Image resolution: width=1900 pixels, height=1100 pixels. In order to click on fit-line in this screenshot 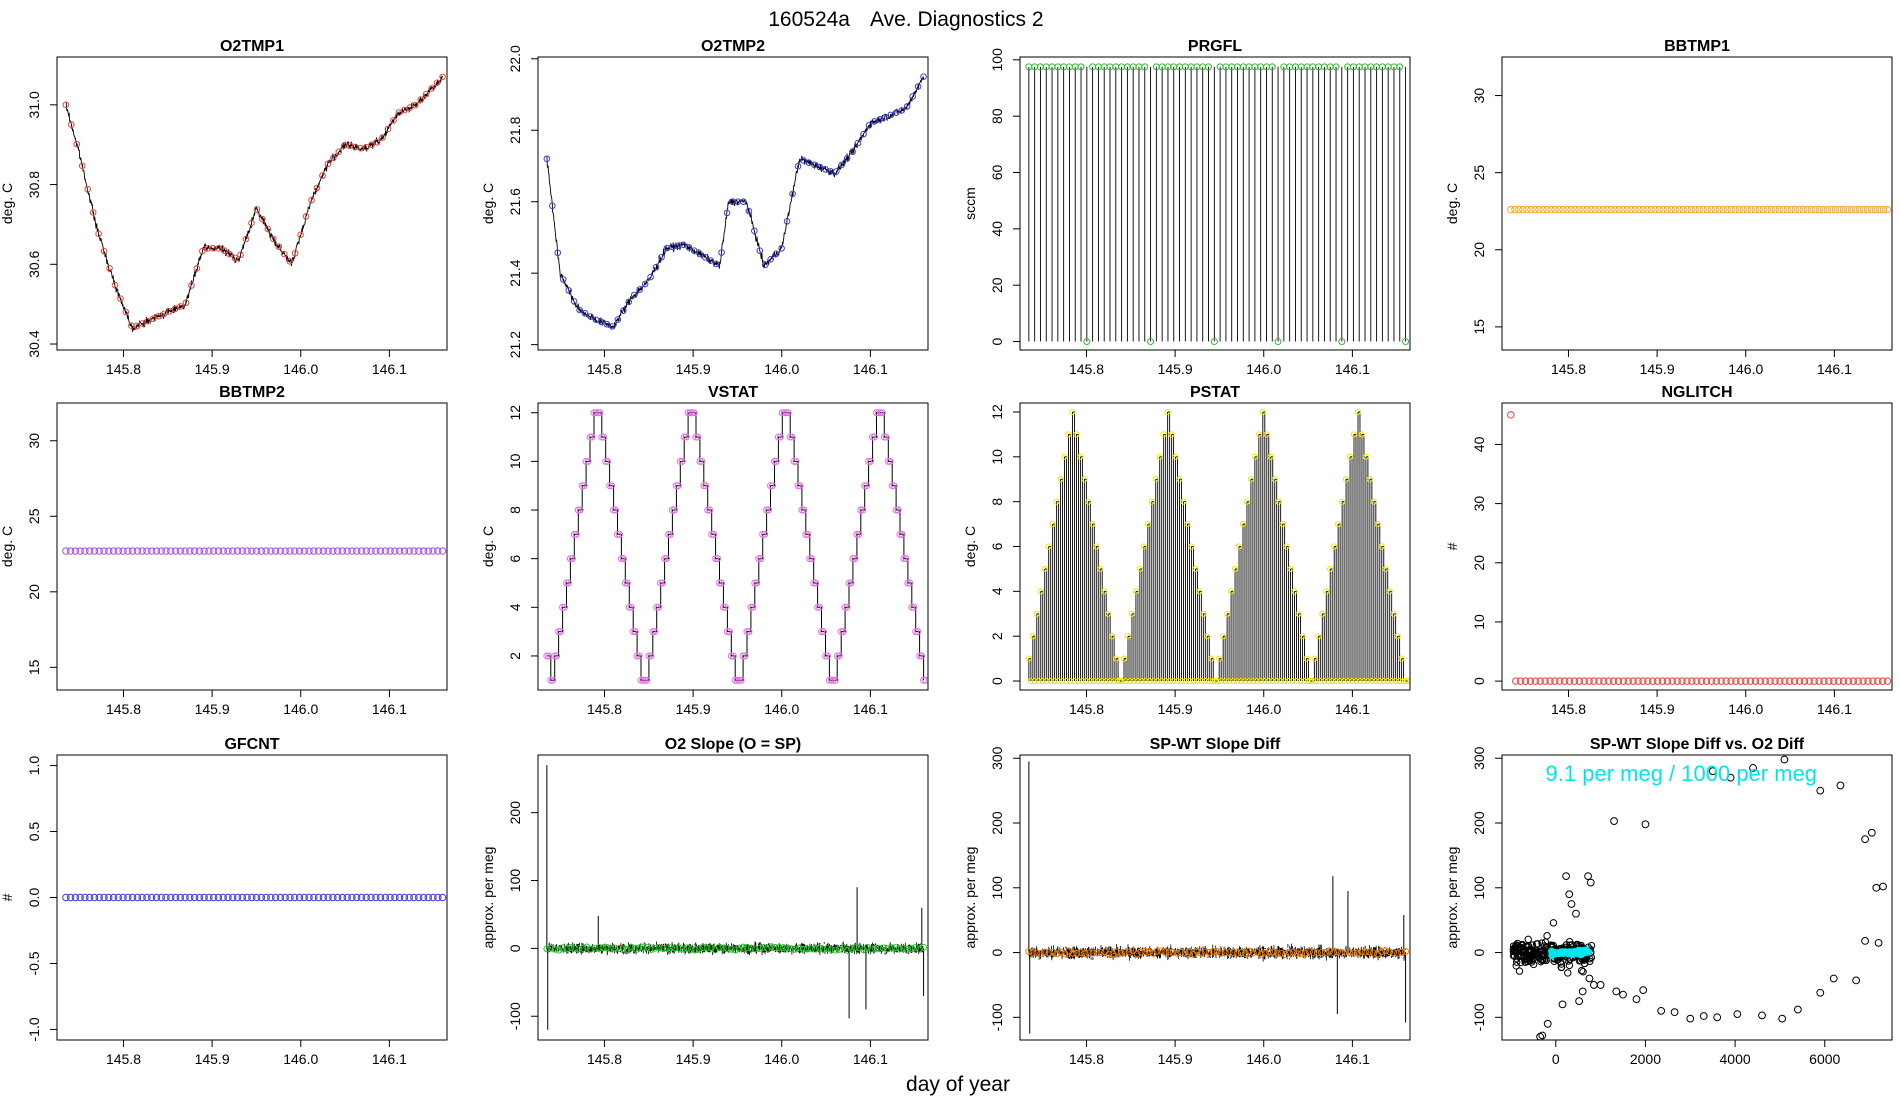, I will do `click(1570, 951)`.